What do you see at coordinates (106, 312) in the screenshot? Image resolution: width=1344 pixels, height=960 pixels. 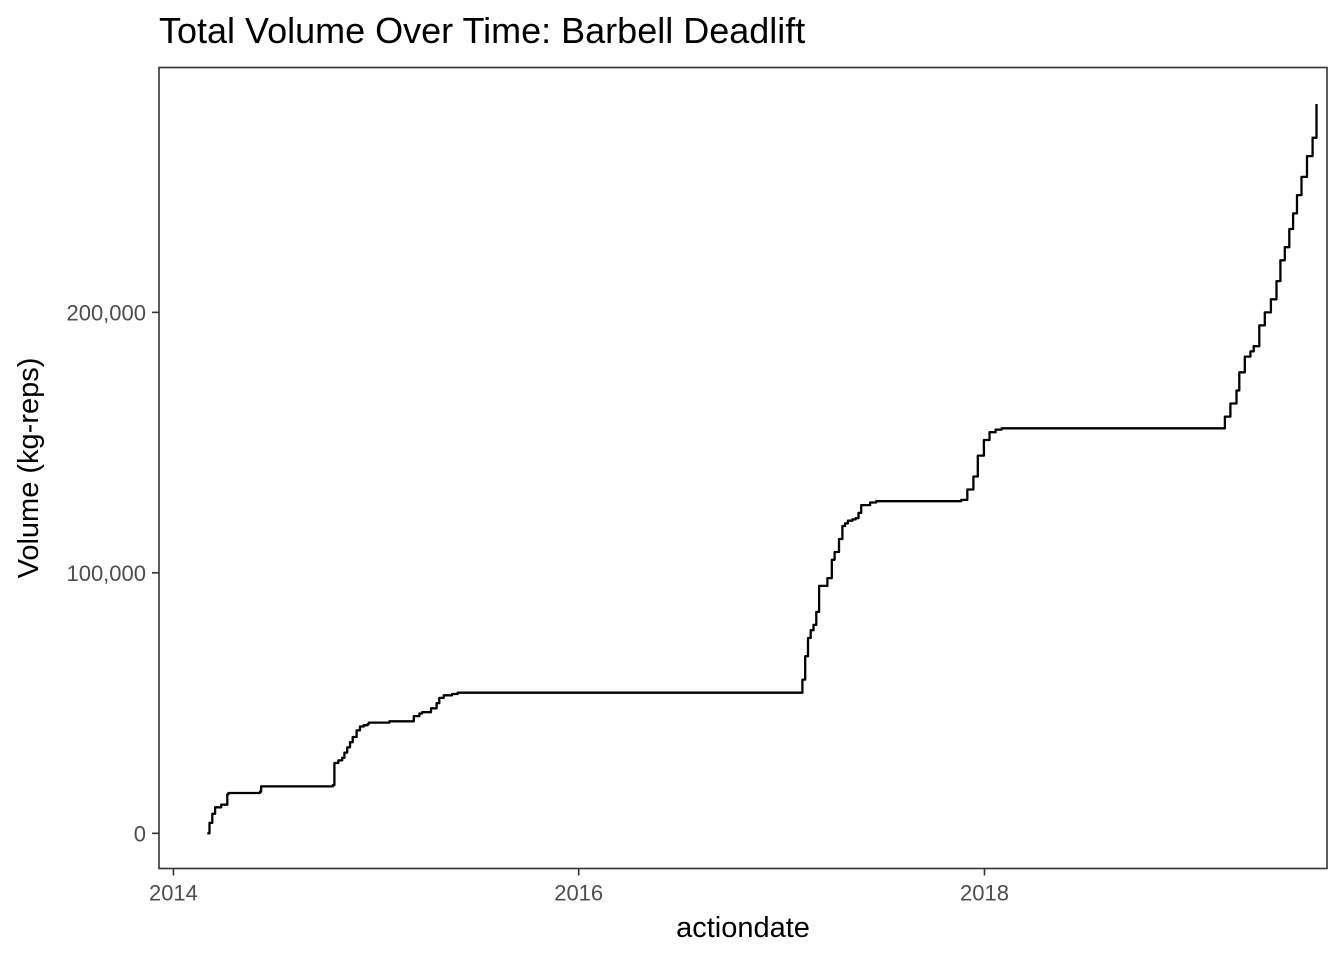 I see `y-tick-label: 200,000` at bounding box center [106, 312].